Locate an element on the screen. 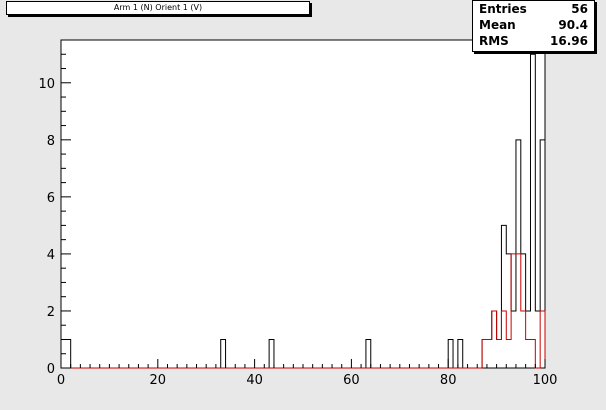  histogram-title: Arm 1 (N) Orient 1 (V) is located at coordinates (158, 8).